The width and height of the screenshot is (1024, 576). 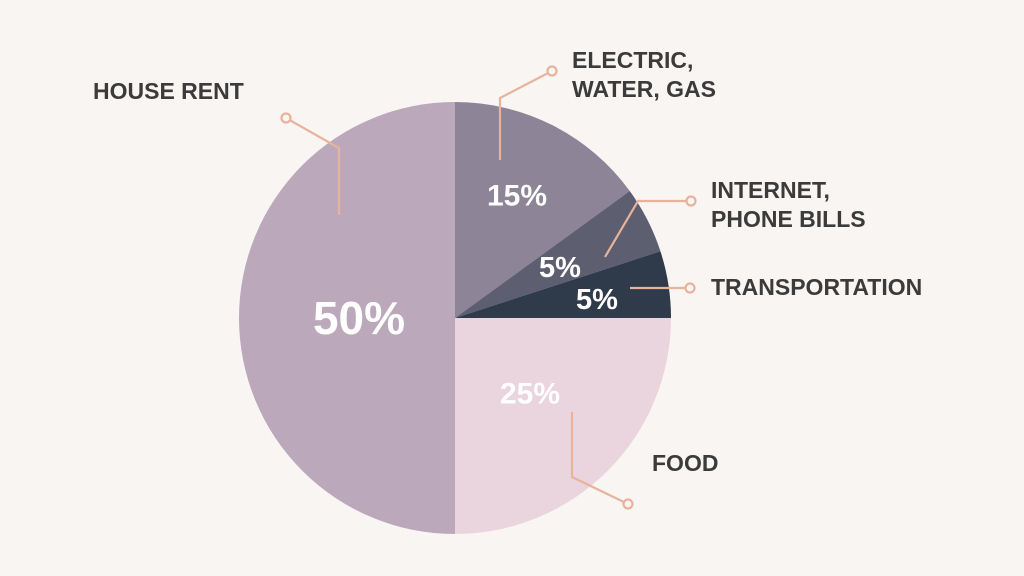 I want to click on category-label-line: TRANSPORTATION, so click(x=816, y=287).